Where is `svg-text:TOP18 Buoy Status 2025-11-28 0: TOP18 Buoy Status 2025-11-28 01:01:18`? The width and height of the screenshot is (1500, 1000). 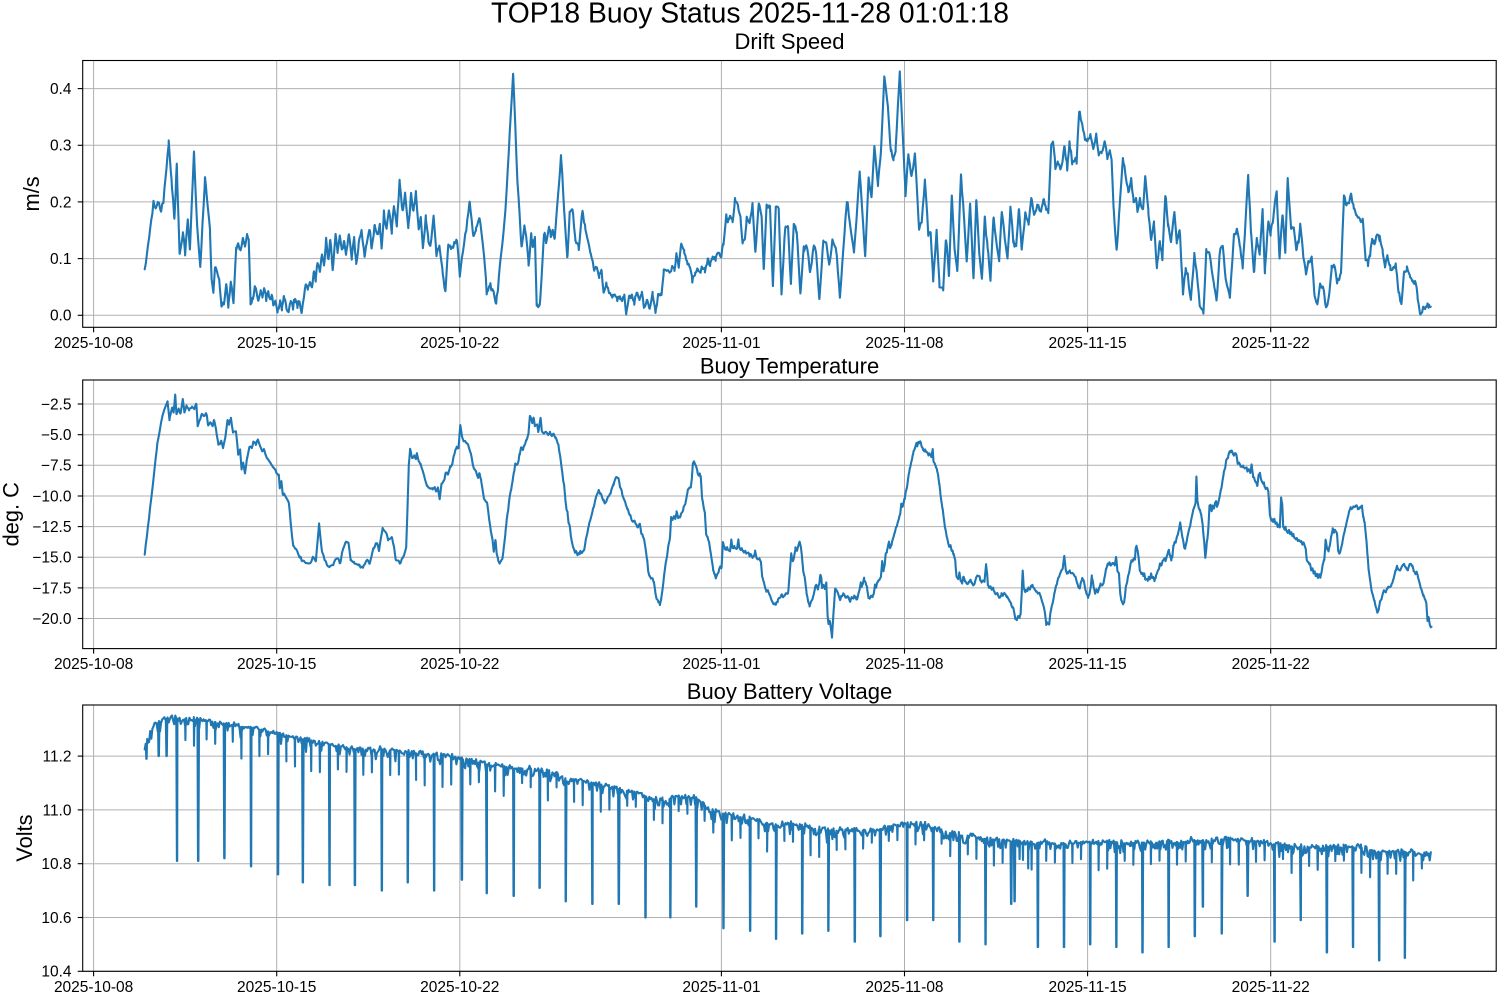 svg-text:TOP18 Buoy Status 2025-11-28 0: TOP18 Buoy Status 2025-11-28 01:01:18 is located at coordinates (750, 14).